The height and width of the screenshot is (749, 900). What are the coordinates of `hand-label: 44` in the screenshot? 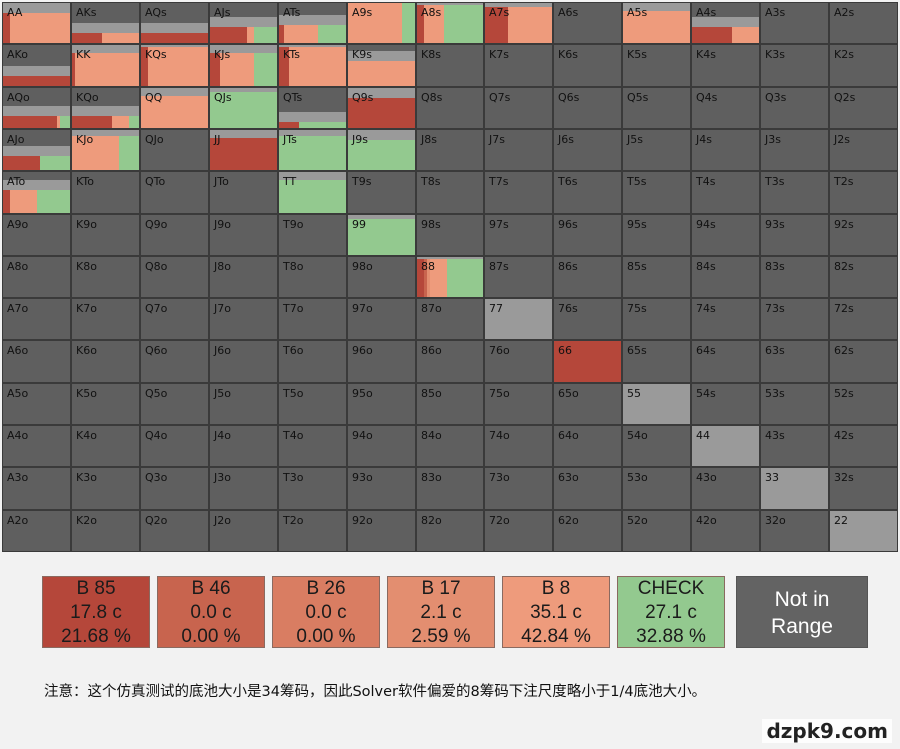 It's located at (703, 435).